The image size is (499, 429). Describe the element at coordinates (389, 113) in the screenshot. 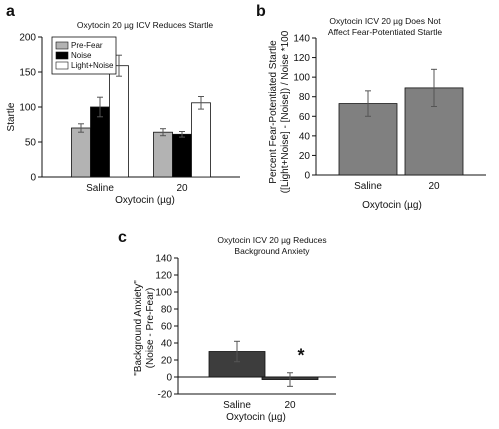

I see `plot-area-b: 0 20 40 60 80 100 120 140 Saline 20` at that location.